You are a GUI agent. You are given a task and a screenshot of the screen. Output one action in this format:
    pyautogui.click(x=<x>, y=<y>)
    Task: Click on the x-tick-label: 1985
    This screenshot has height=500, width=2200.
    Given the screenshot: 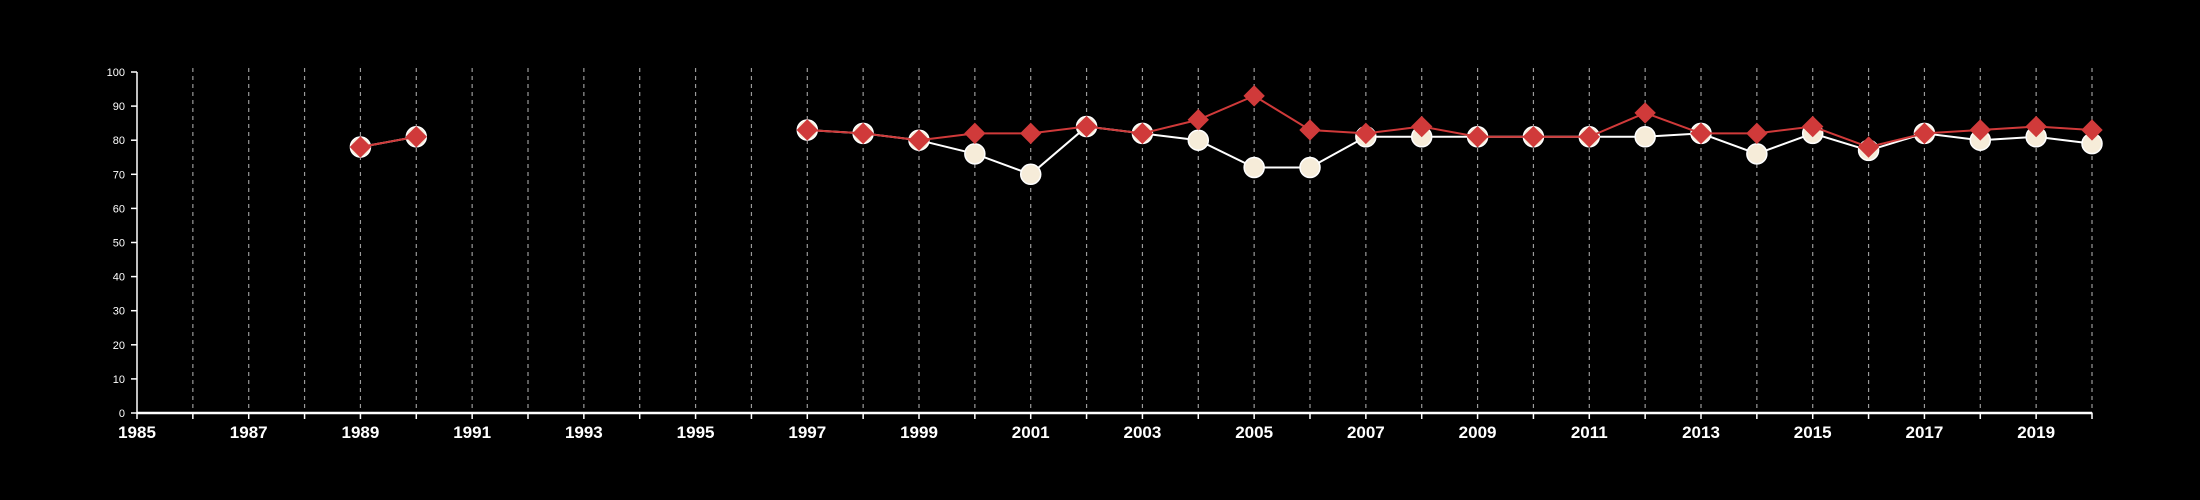 What is the action you would take?
    pyautogui.click(x=137, y=432)
    